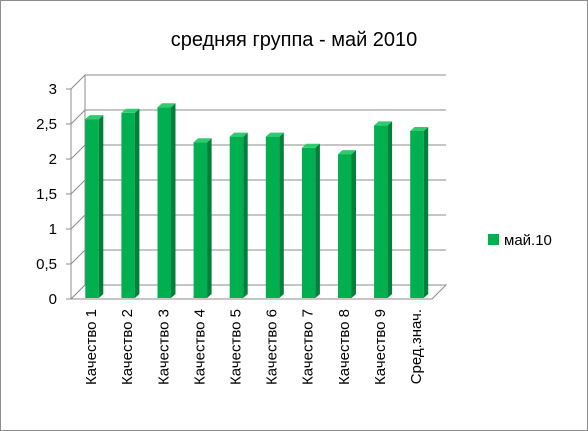 This screenshot has height=431, width=588. Describe the element at coordinates (46, 264) in the screenshot. I see `y-tick-label: 0,5` at that location.